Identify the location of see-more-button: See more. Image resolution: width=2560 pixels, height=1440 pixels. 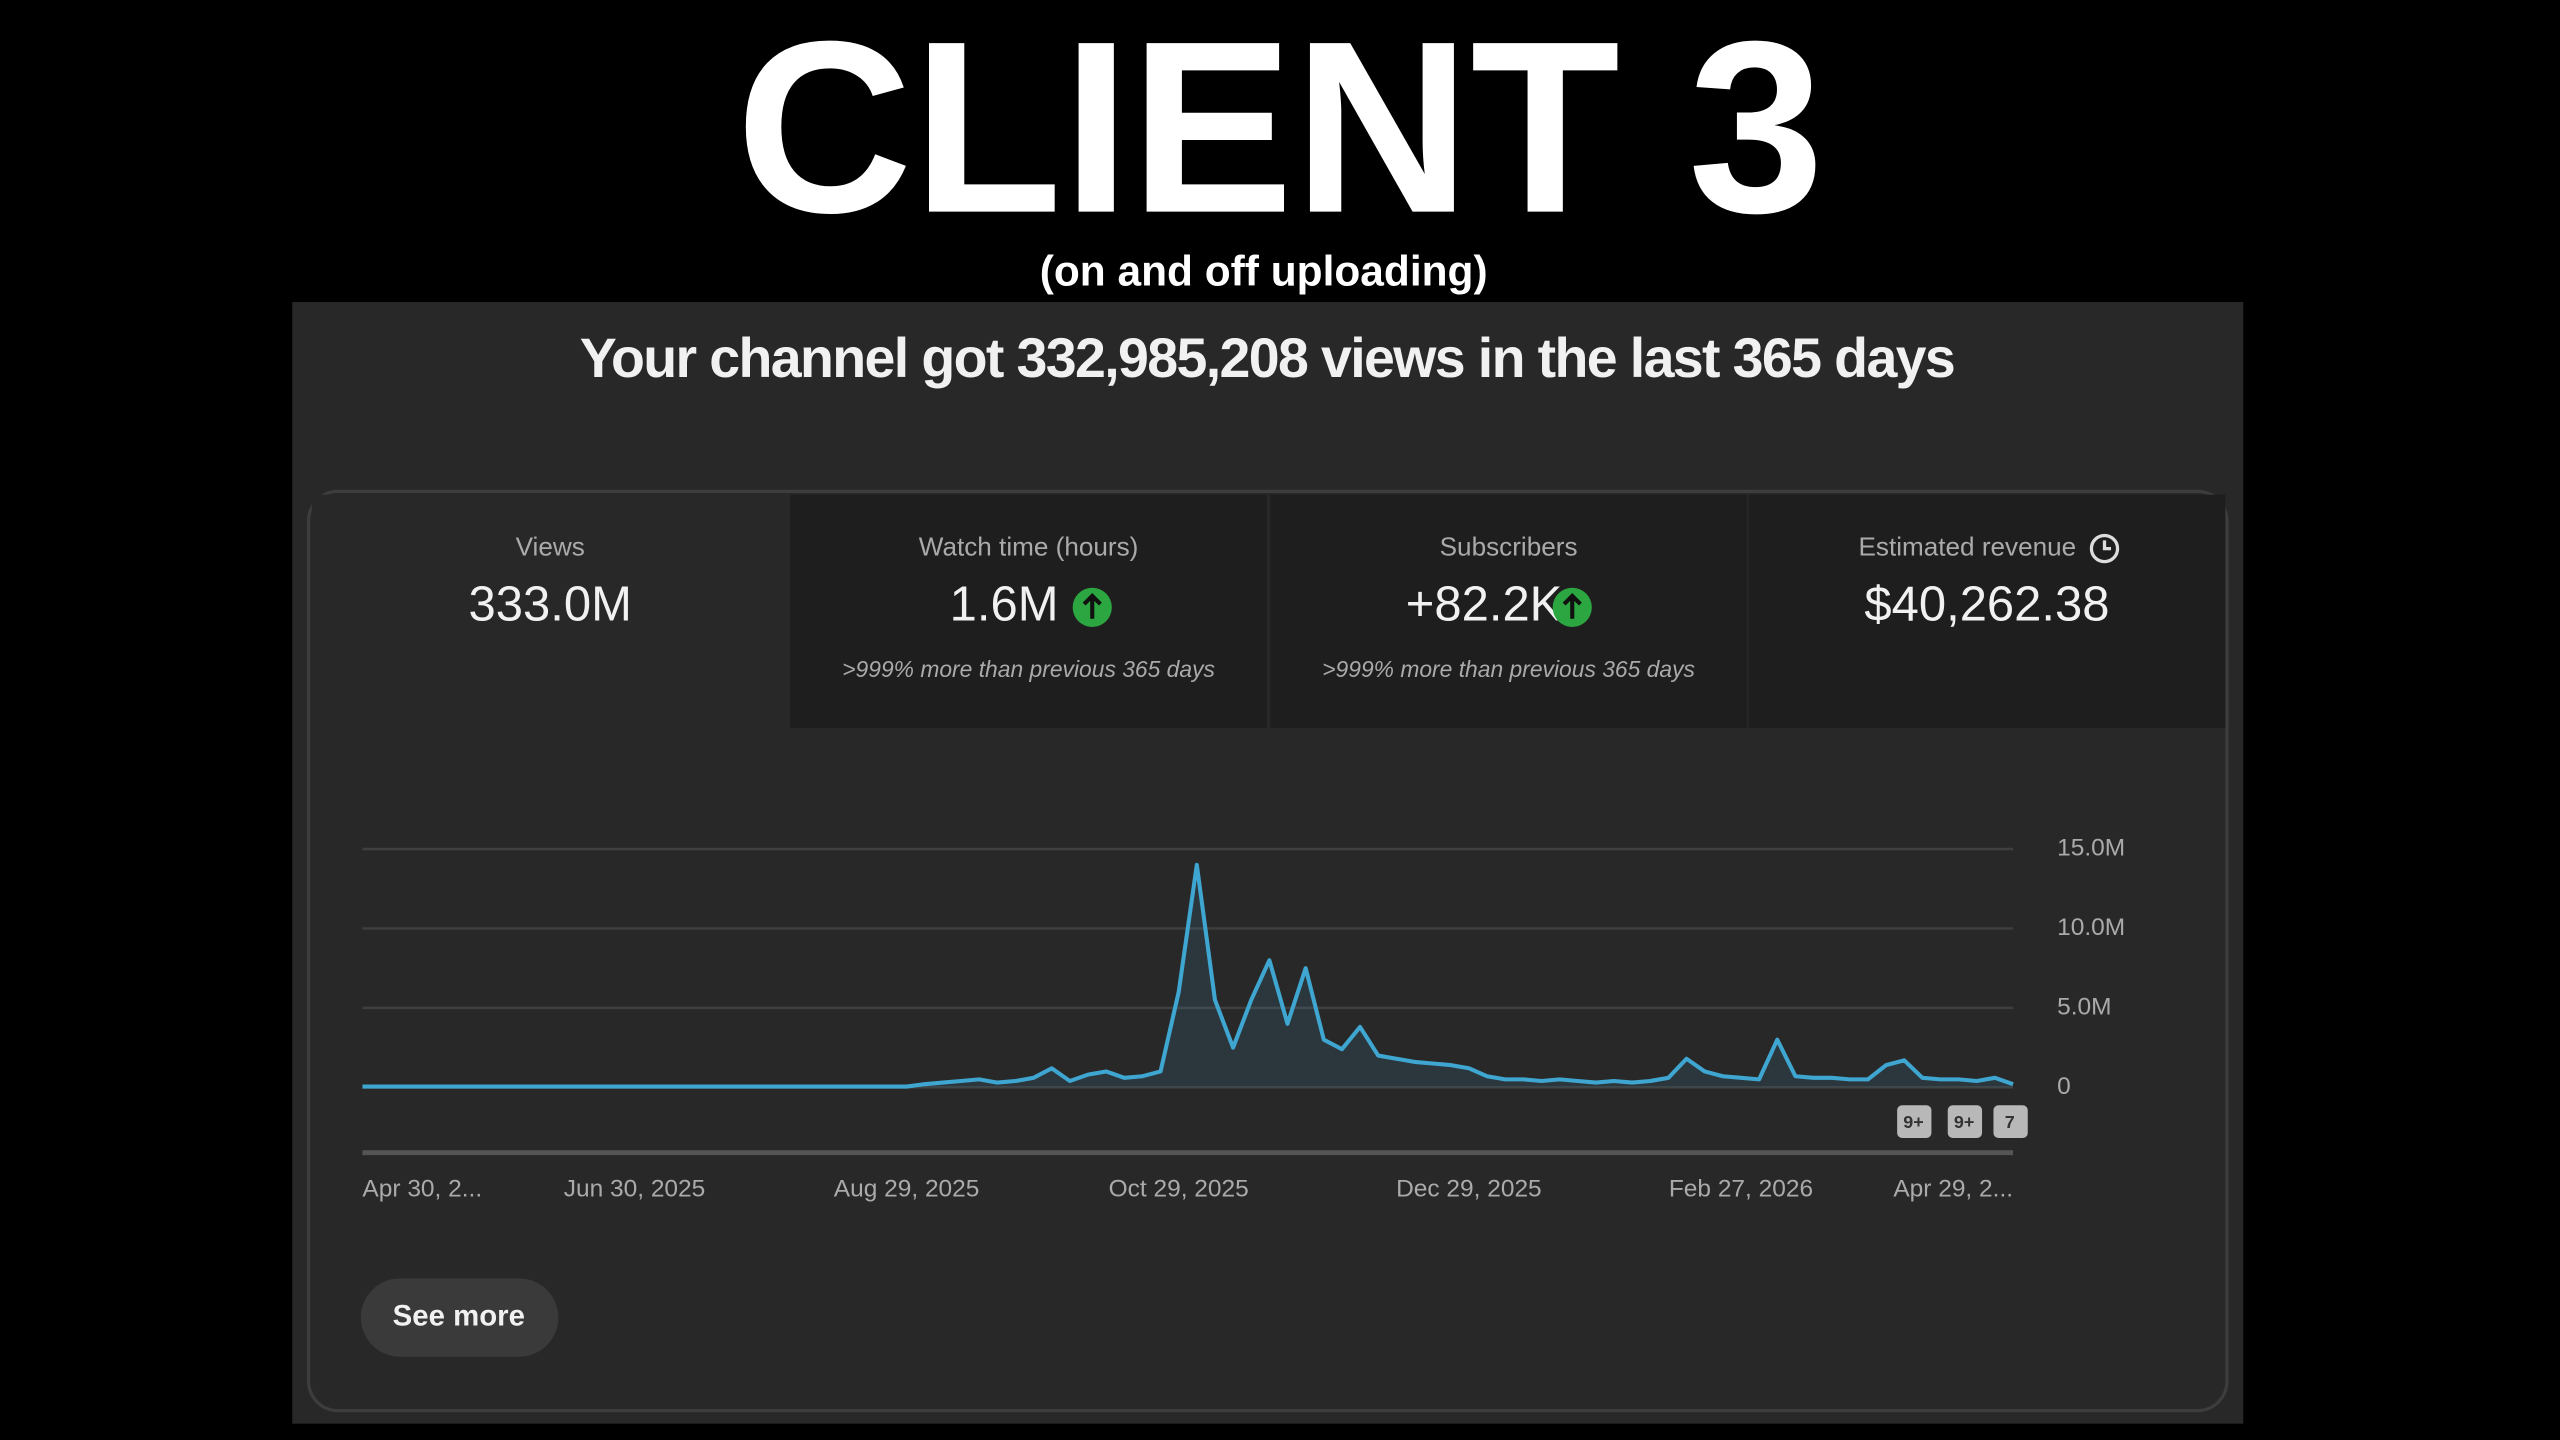
(459, 1317).